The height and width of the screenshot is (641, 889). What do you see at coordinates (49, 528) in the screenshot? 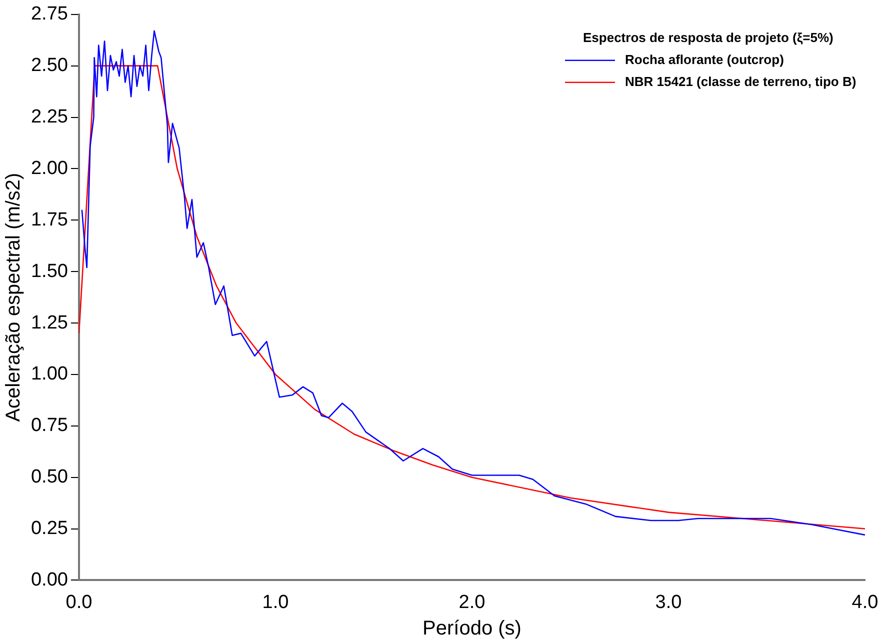
I see `y-tick-label: 0.25` at bounding box center [49, 528].